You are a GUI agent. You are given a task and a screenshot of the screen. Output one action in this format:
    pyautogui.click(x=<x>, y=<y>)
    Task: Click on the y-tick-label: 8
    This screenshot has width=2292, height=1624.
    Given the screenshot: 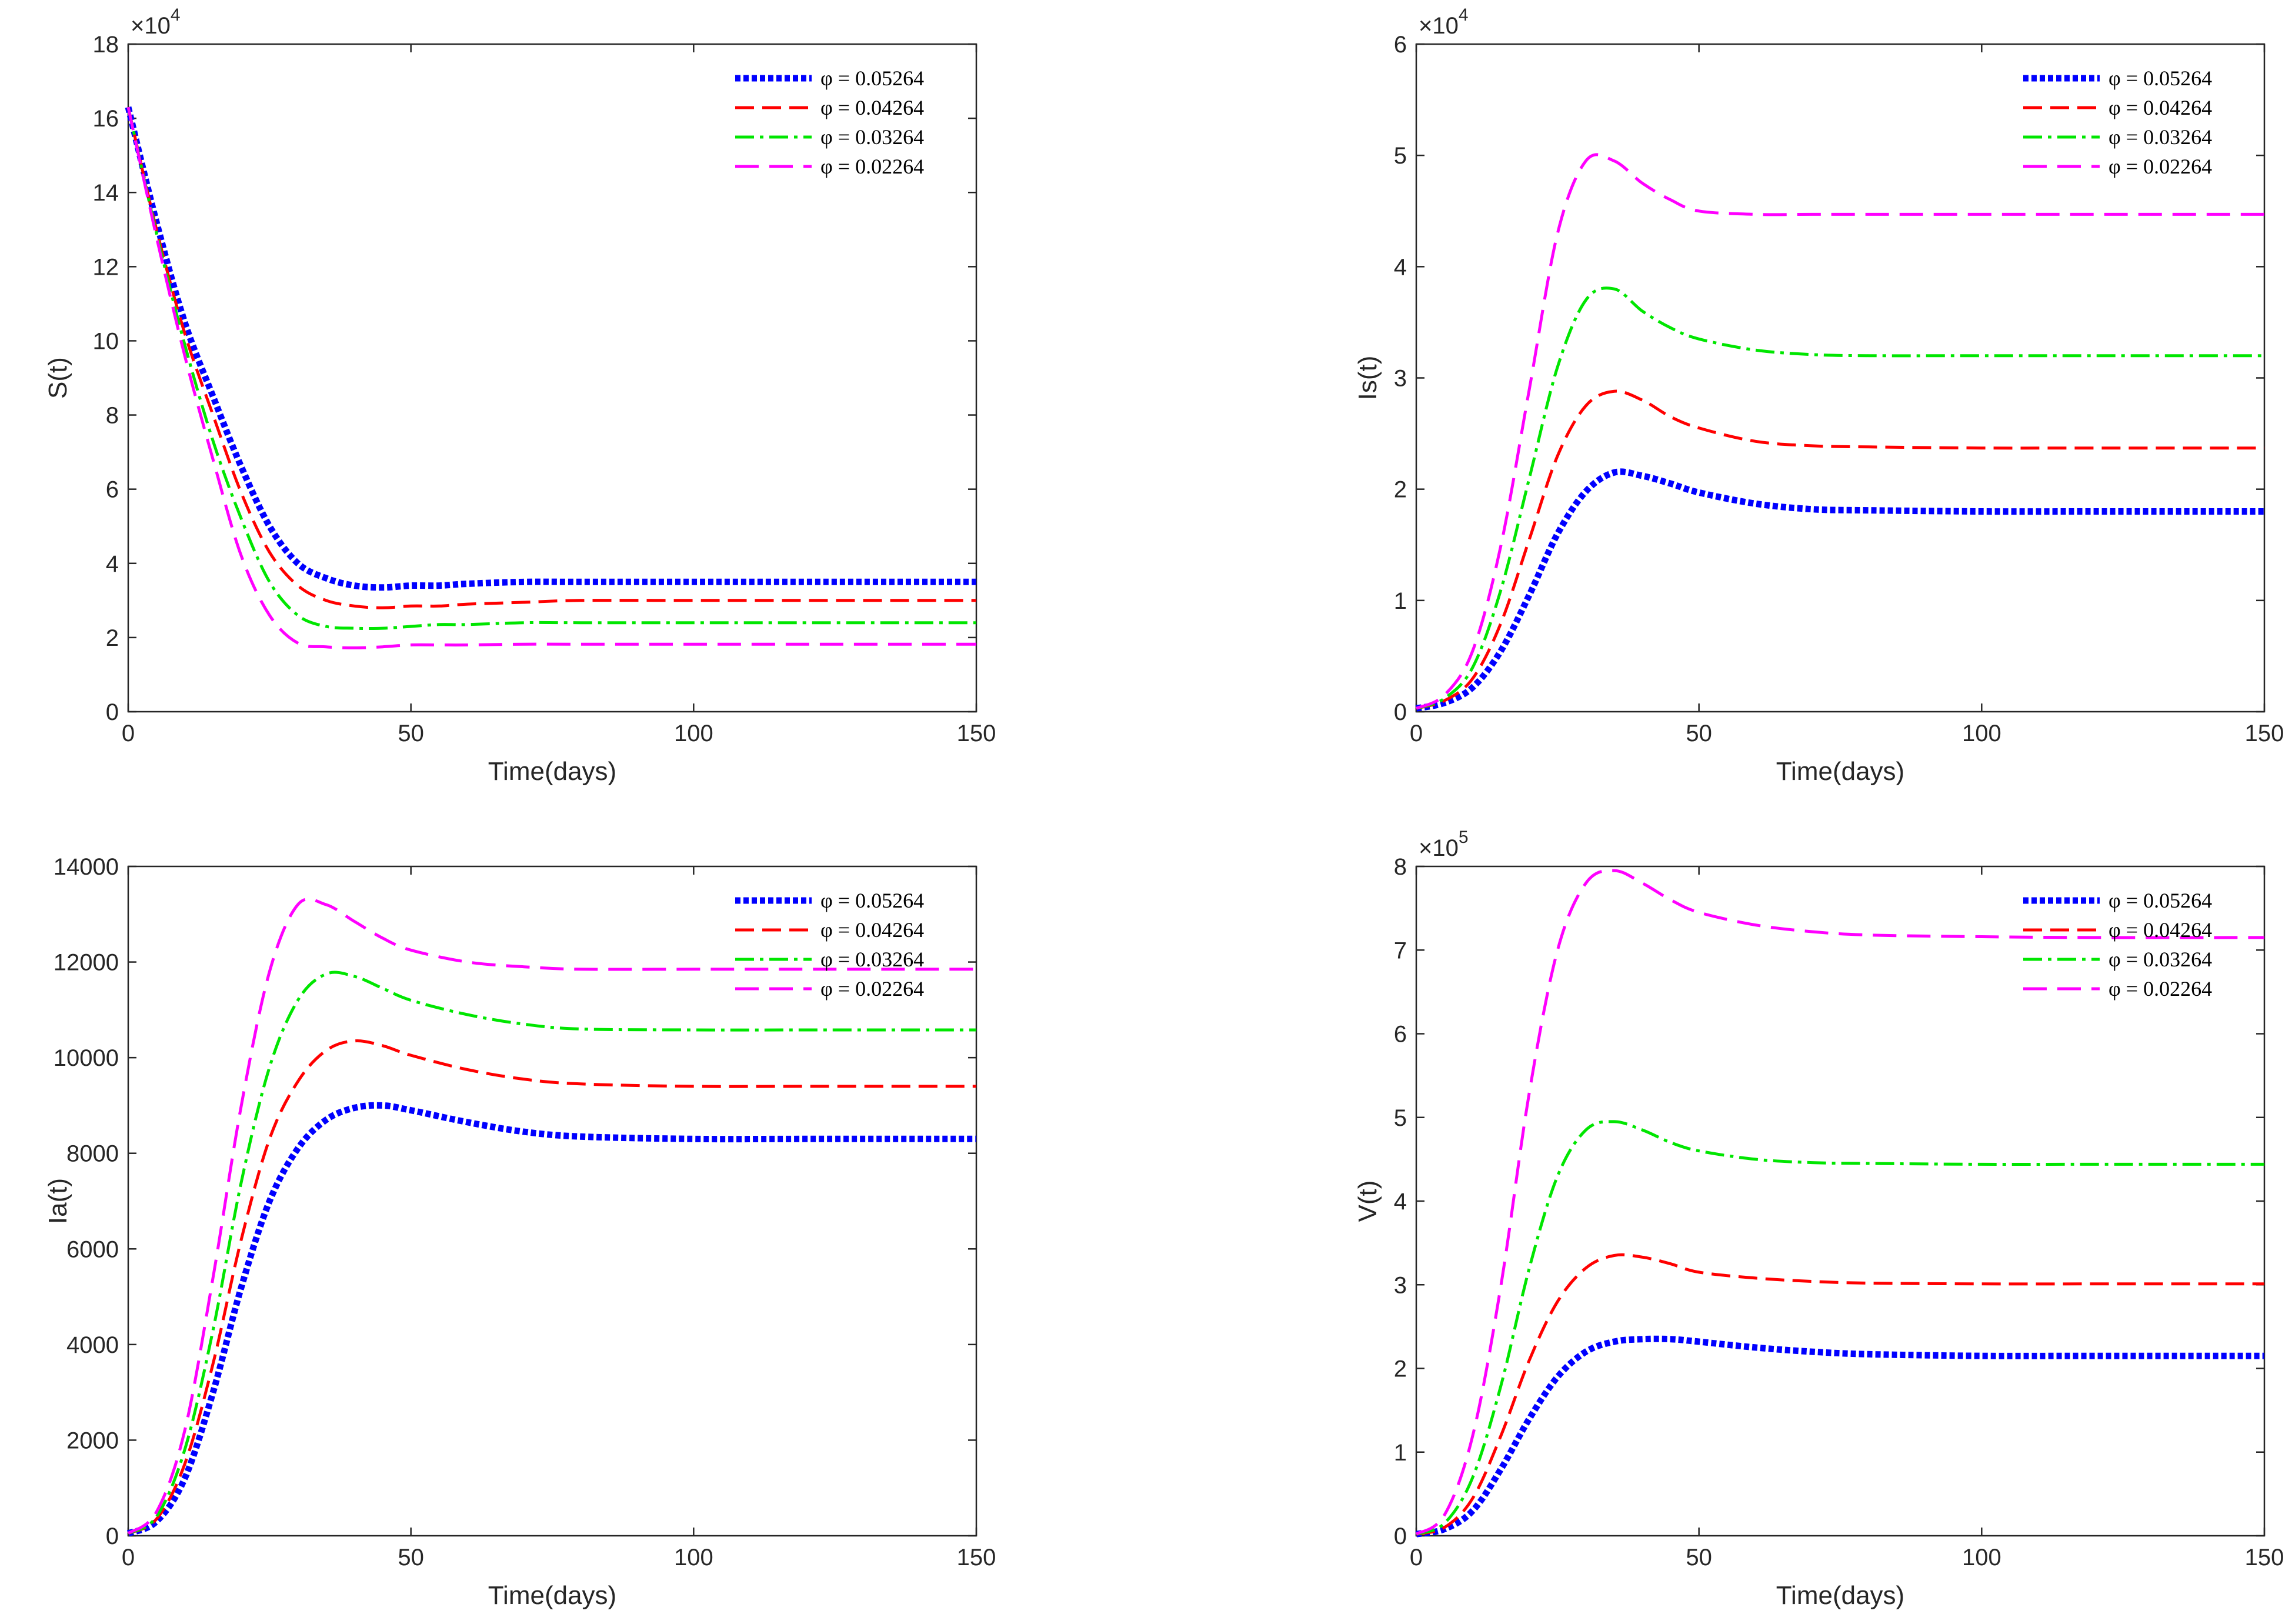 What is the action you would take?
    pyautogui.click(x=112, y=416)
    